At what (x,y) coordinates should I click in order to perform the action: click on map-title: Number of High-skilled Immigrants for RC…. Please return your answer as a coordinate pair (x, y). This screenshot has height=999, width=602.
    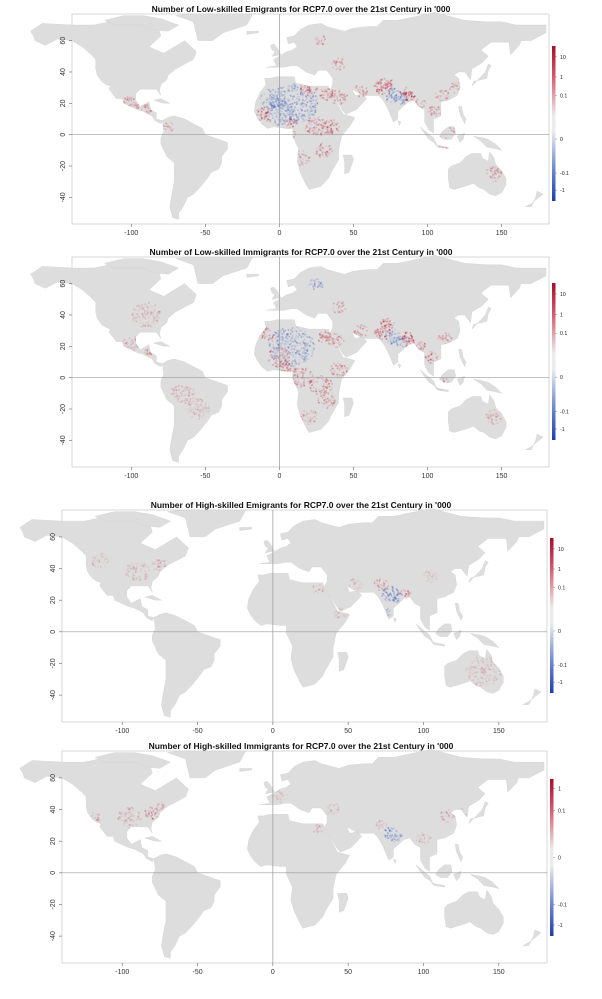
    Looking at the image, I should click on (301, 746).